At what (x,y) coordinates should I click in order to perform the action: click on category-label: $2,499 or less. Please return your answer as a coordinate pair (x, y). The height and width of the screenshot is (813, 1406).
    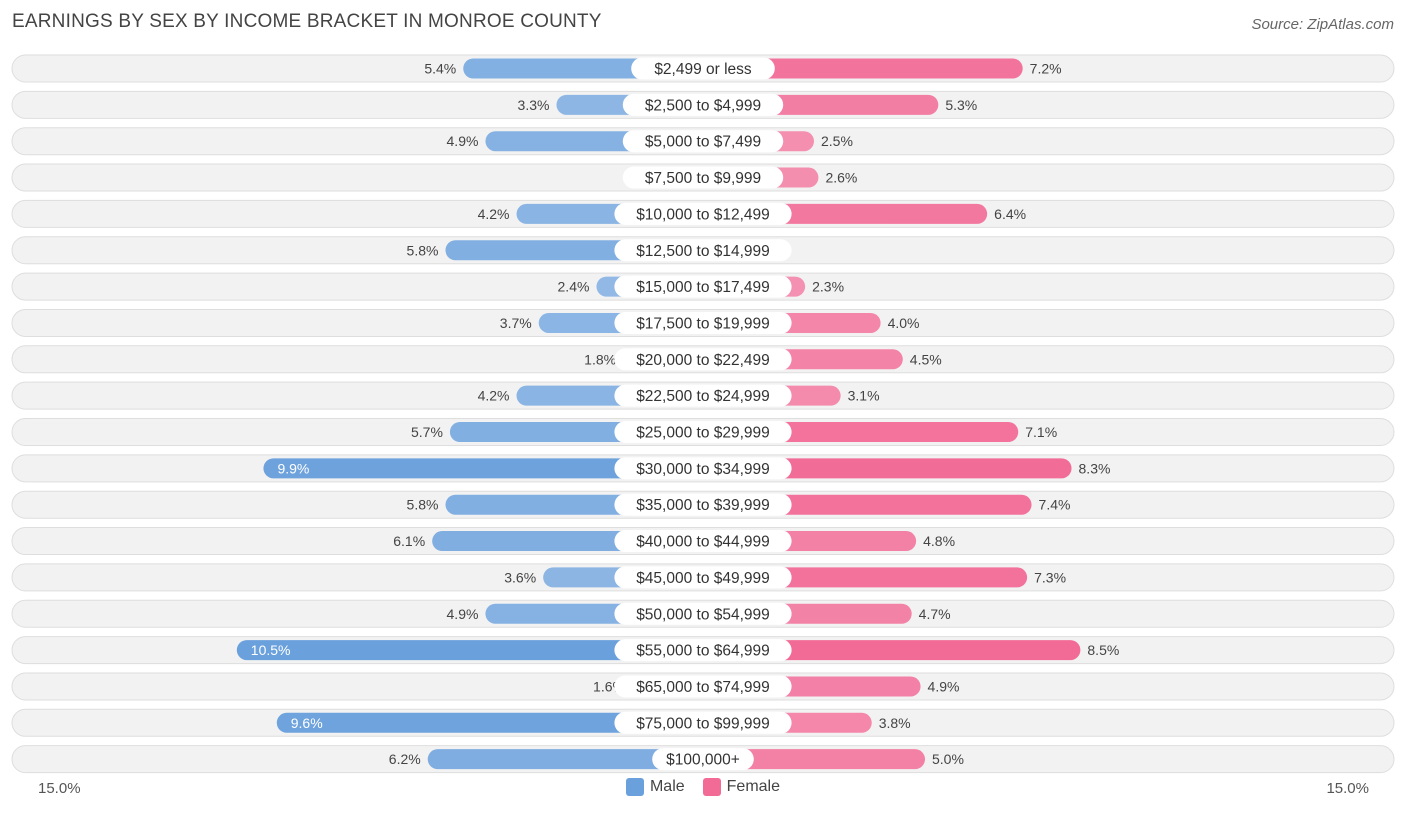
    Looking at the image, I should click on (703, 69).